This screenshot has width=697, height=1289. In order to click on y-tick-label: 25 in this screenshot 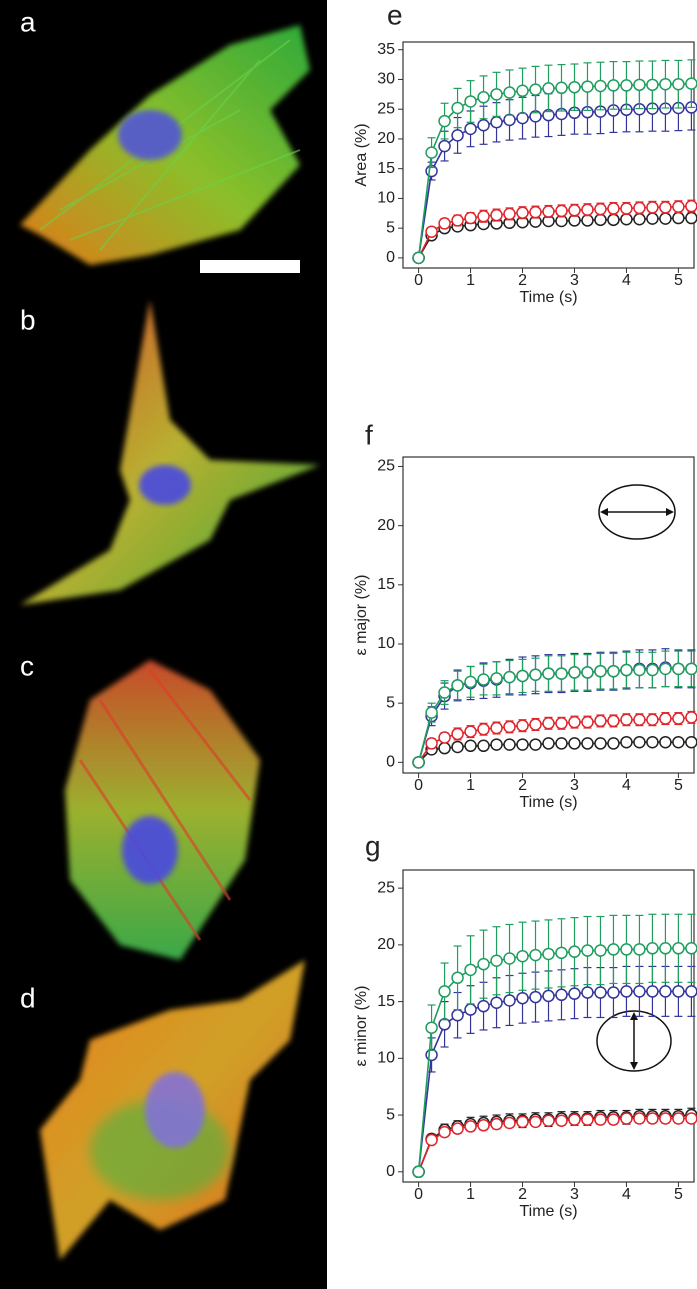, I will do `click(386, 108)`.